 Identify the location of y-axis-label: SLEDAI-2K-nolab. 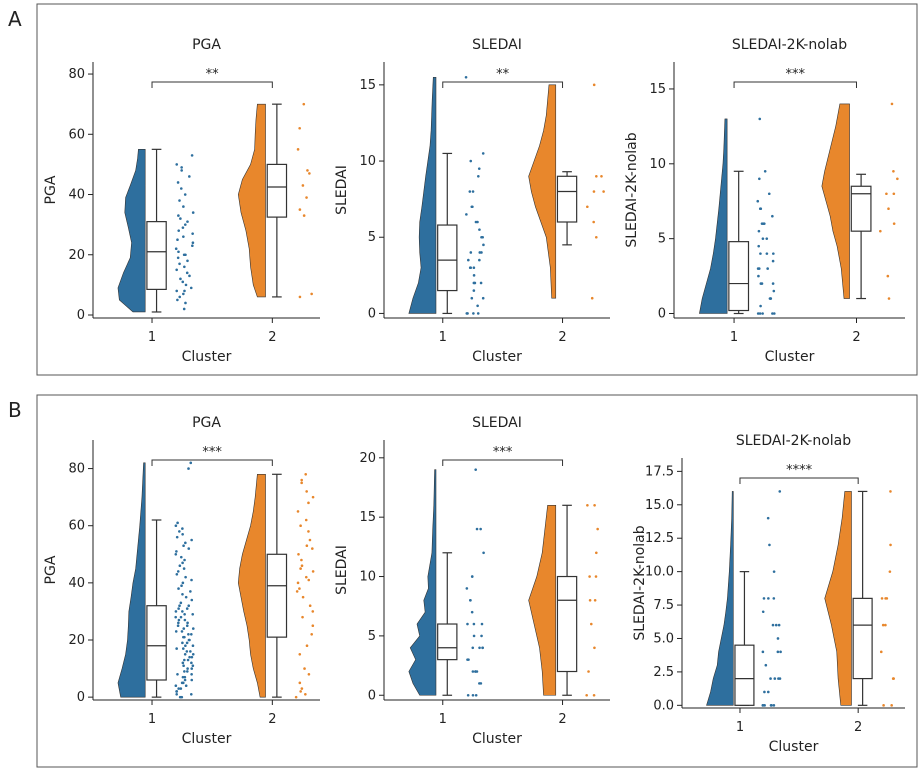
(632, 189).